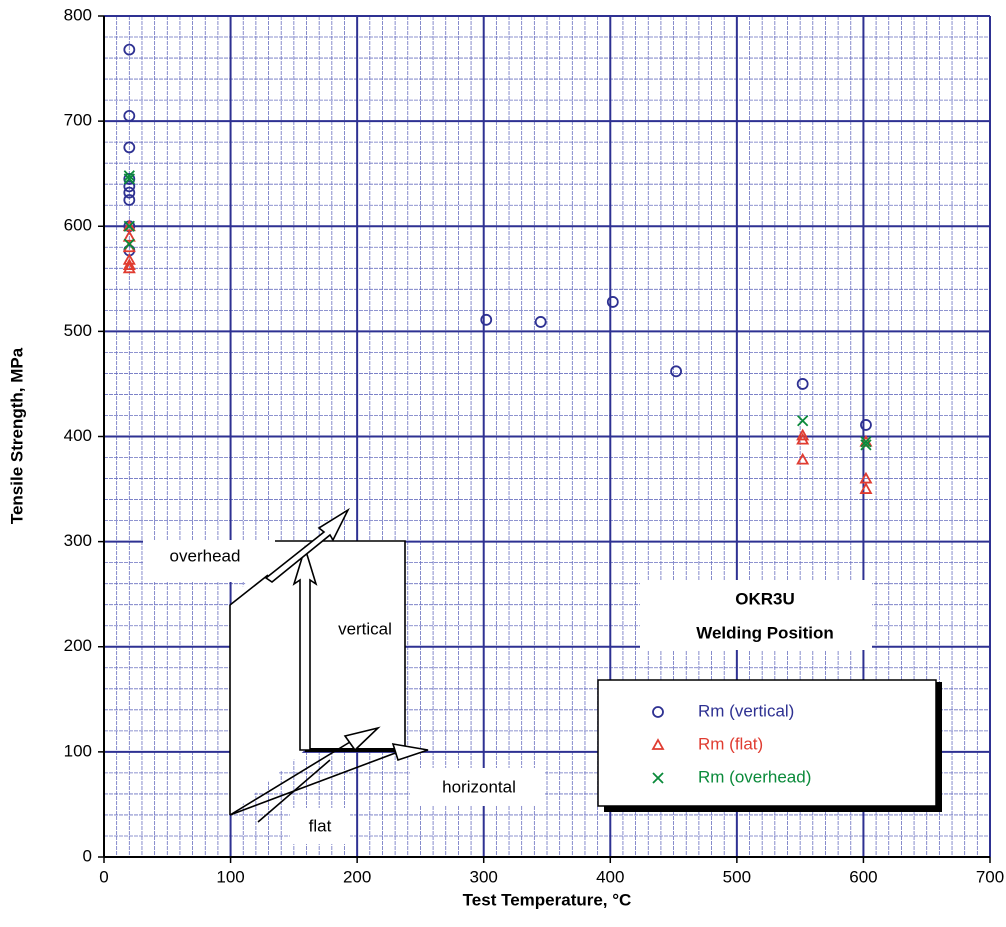 The image size is (1006, 927). Describe the element at coordinates (357, 876) in the screenshot. I see `x-tick-label: 200` at that location.